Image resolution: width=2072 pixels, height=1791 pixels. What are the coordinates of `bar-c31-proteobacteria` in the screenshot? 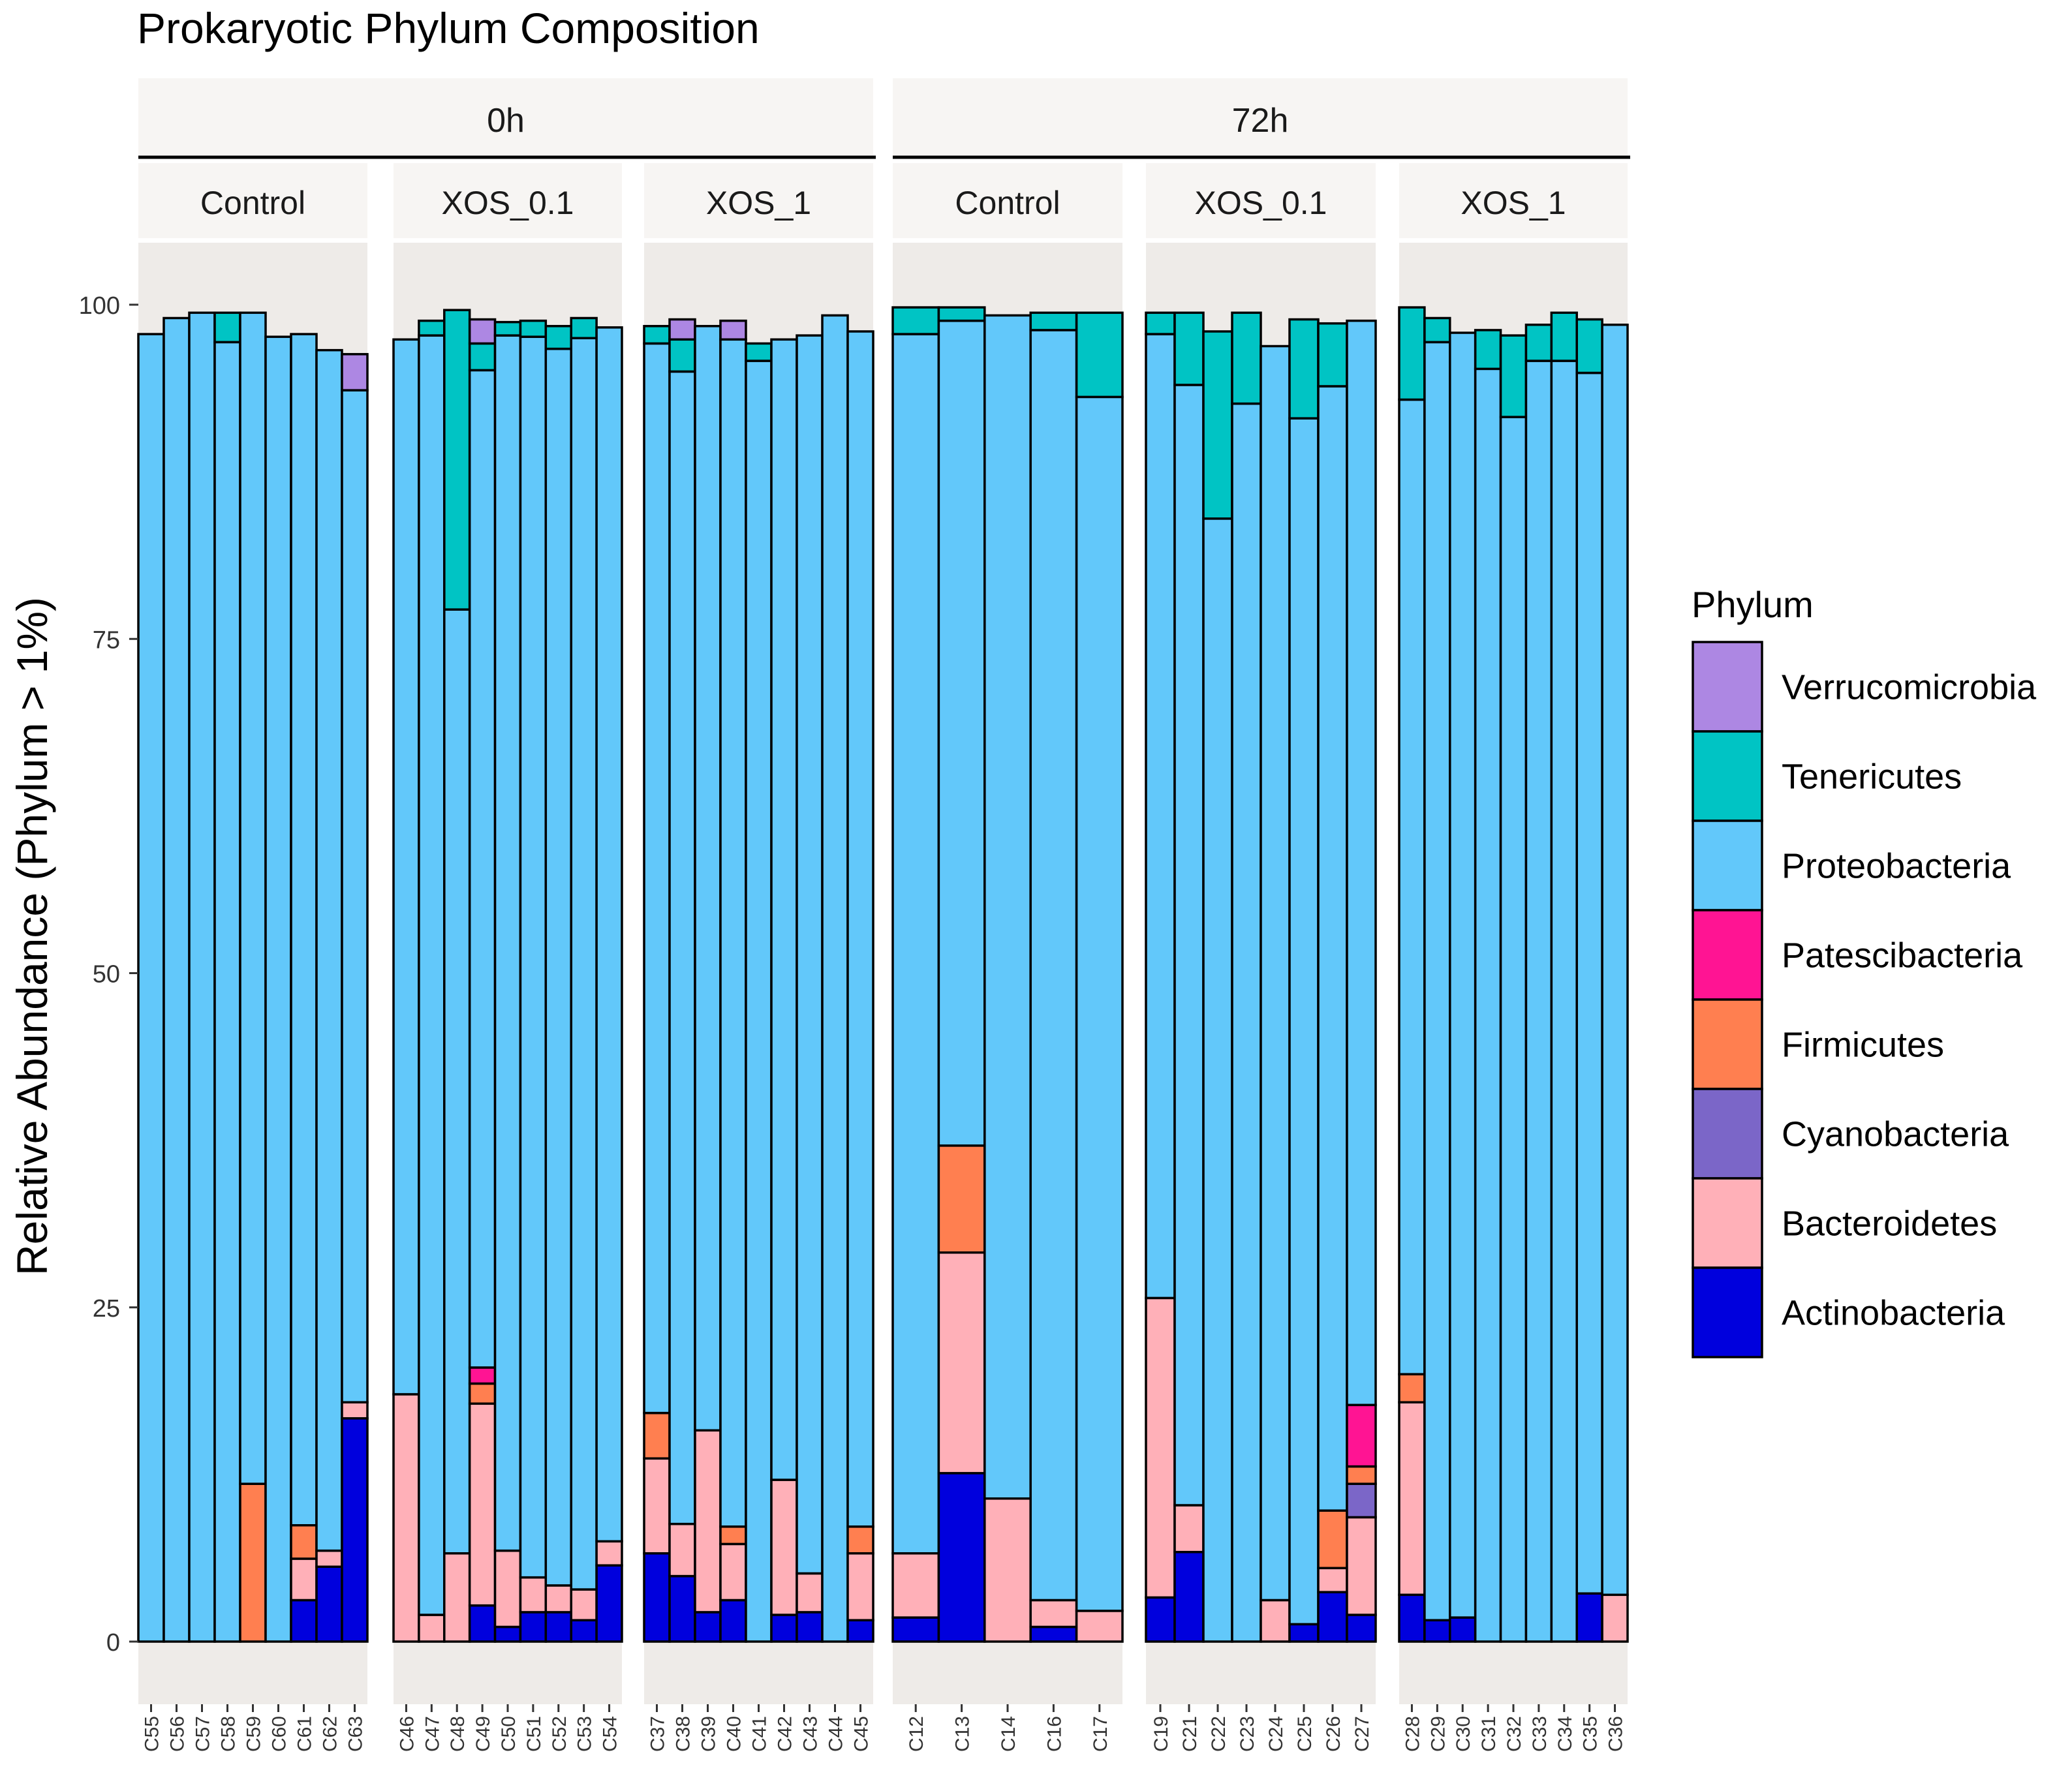 It's located at (1488, 1005).